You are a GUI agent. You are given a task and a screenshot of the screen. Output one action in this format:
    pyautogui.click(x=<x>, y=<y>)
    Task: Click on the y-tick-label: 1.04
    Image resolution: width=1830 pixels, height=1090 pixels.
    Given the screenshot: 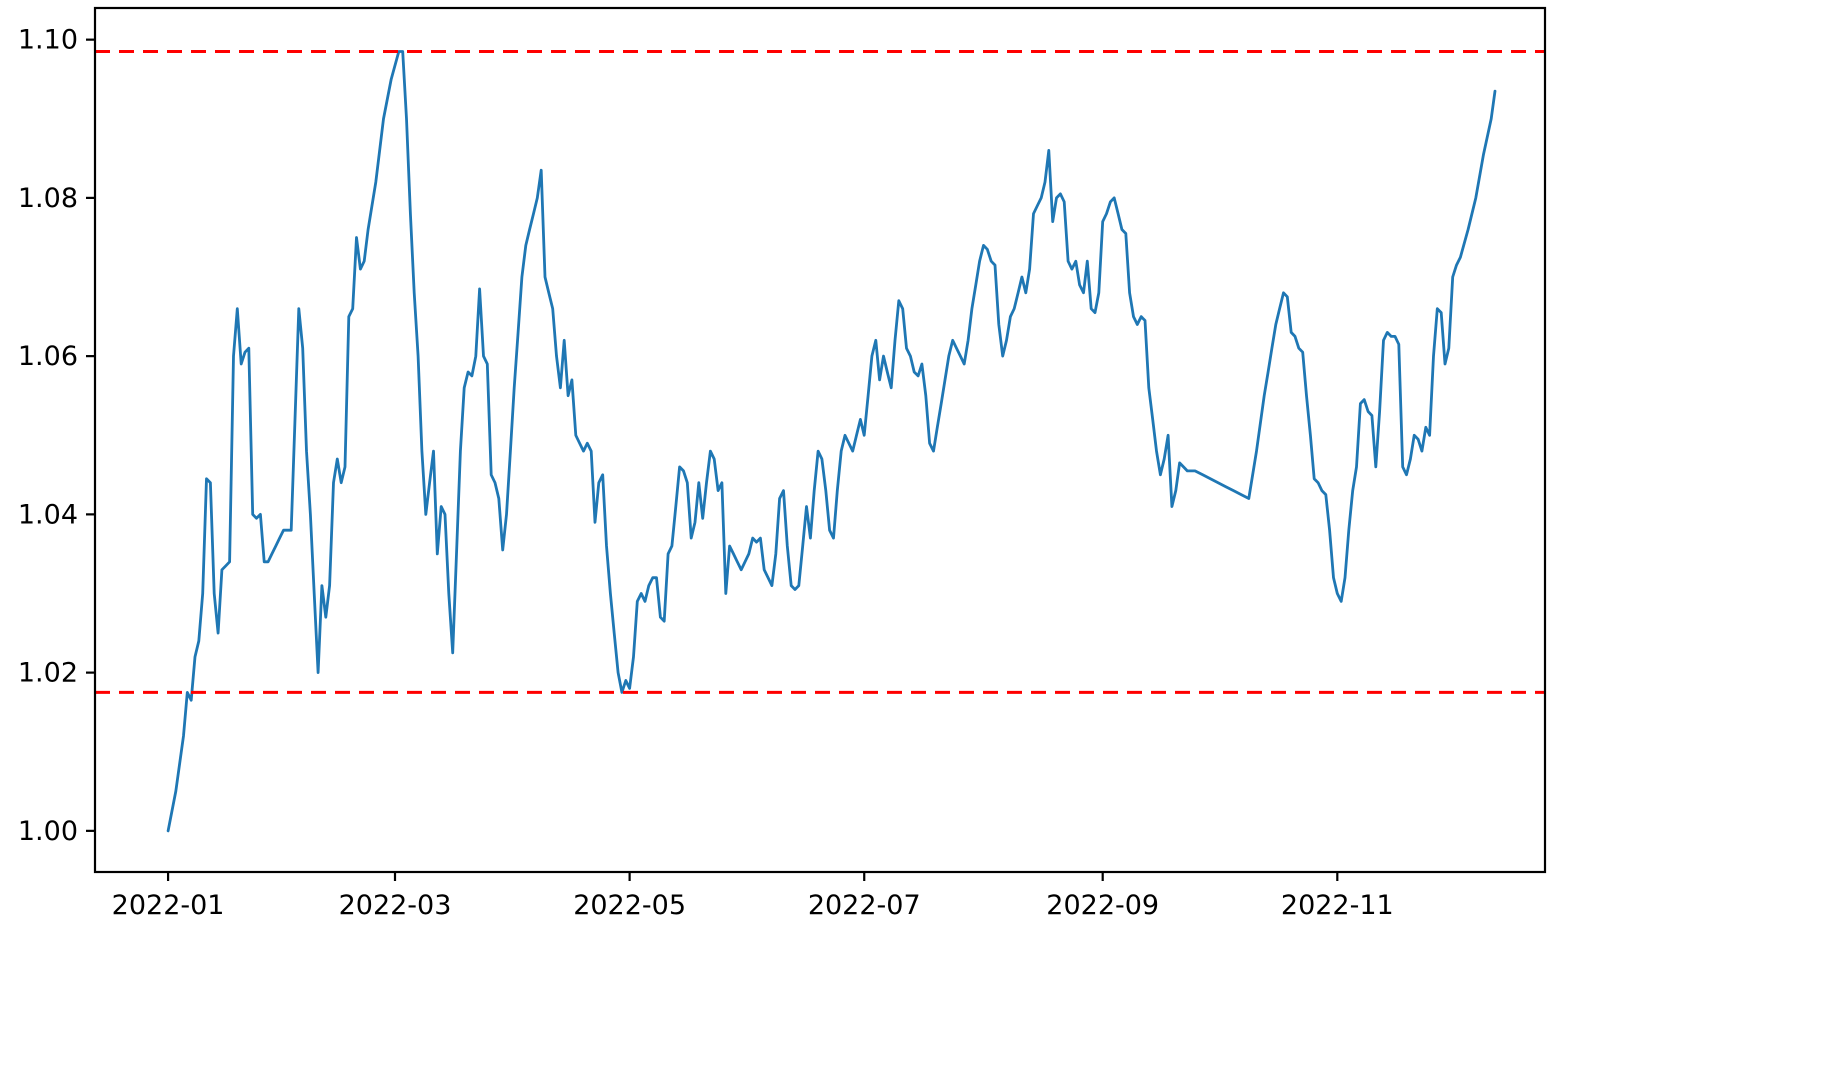 What is the action you would take?
    pyautogui.click(x=48, y=514)
    